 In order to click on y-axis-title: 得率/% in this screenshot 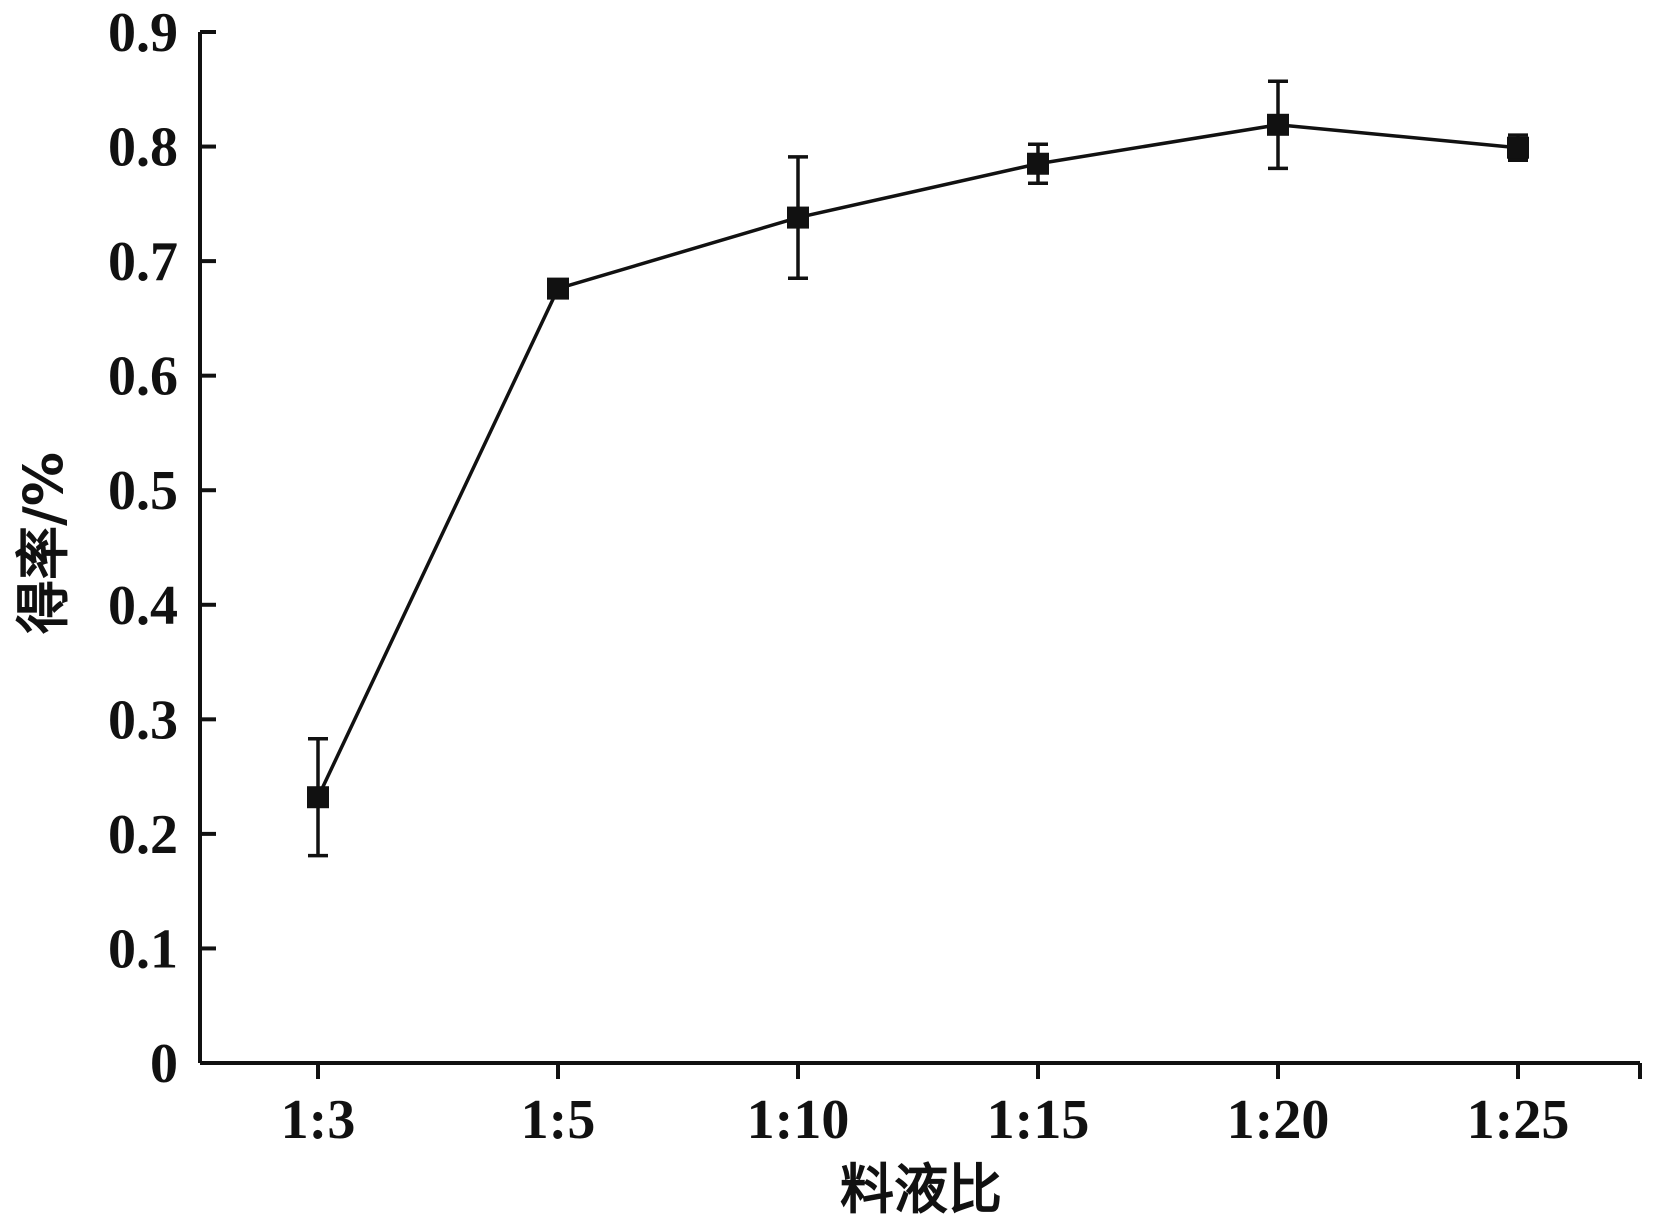, I will do `click(43, 543)`.